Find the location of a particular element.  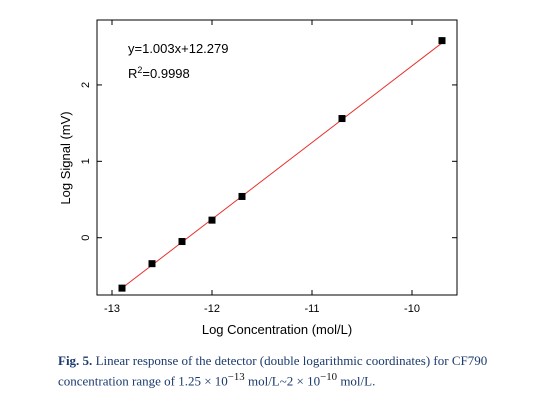

caption-label: Fig. 5. is located at coordinates (75, 360).